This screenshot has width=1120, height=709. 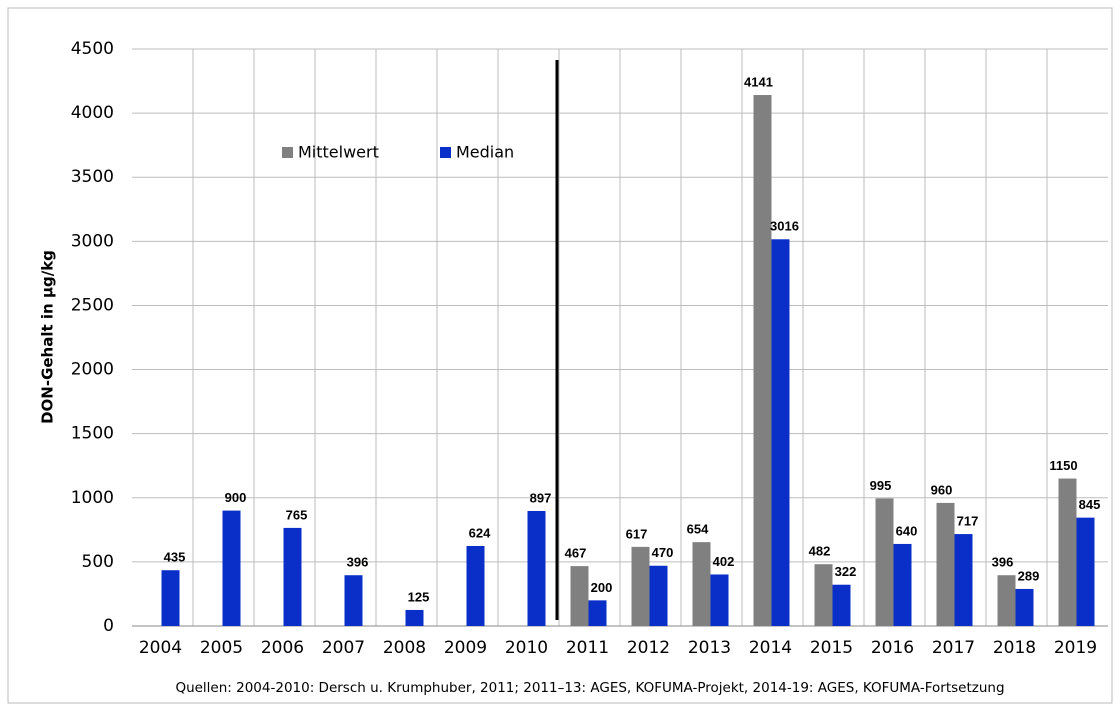 I want to click on value-label: 624, so click(x=480, y=532).